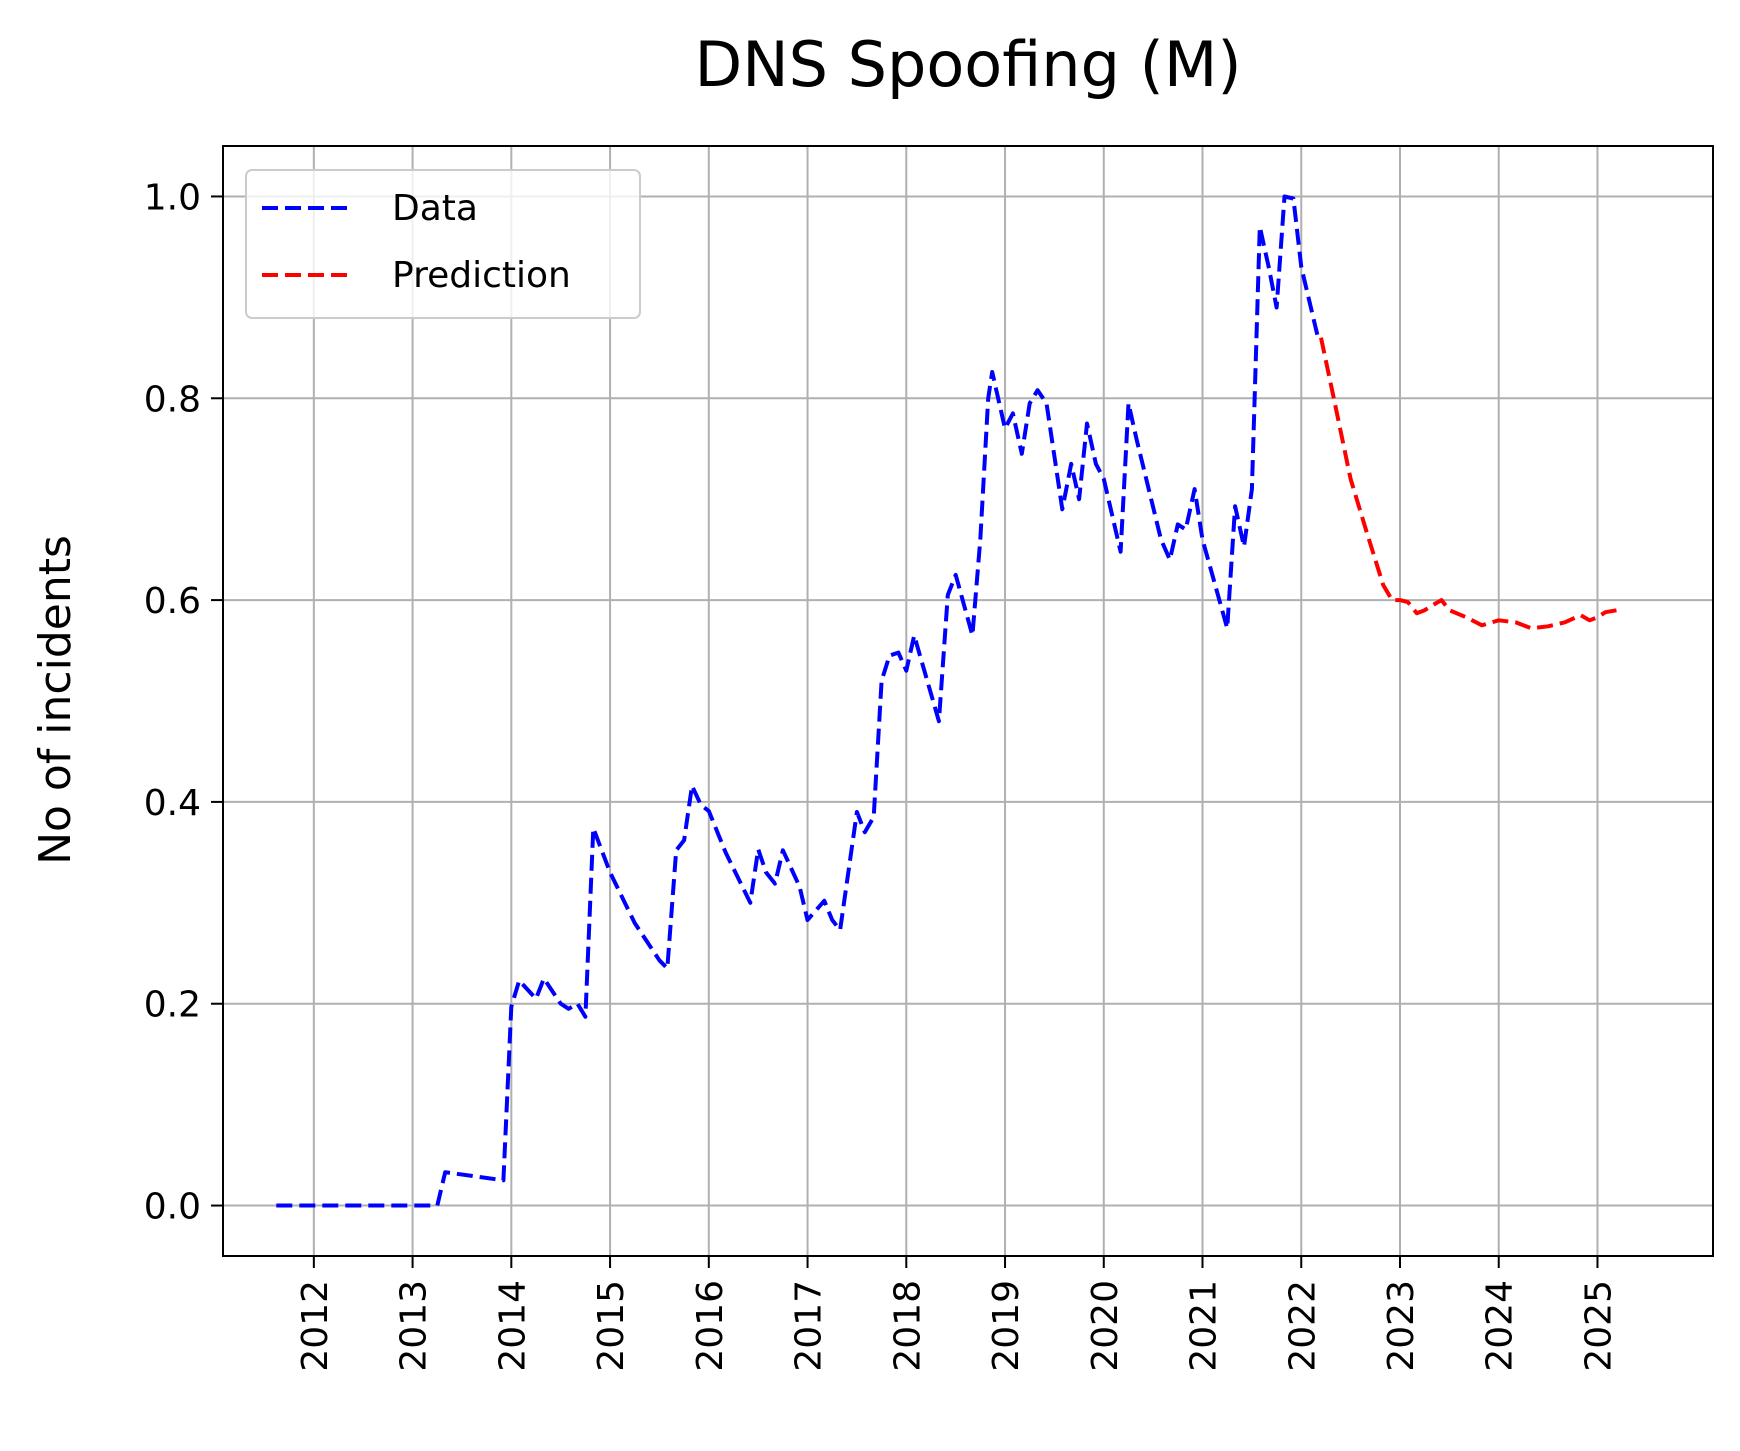 This screenshot has width=1740, height=1451. What do you see at coordinates (172, 1207) in the screenshot?
I see `y-tick-label: 0.0` at bounding box center [172, 1207].